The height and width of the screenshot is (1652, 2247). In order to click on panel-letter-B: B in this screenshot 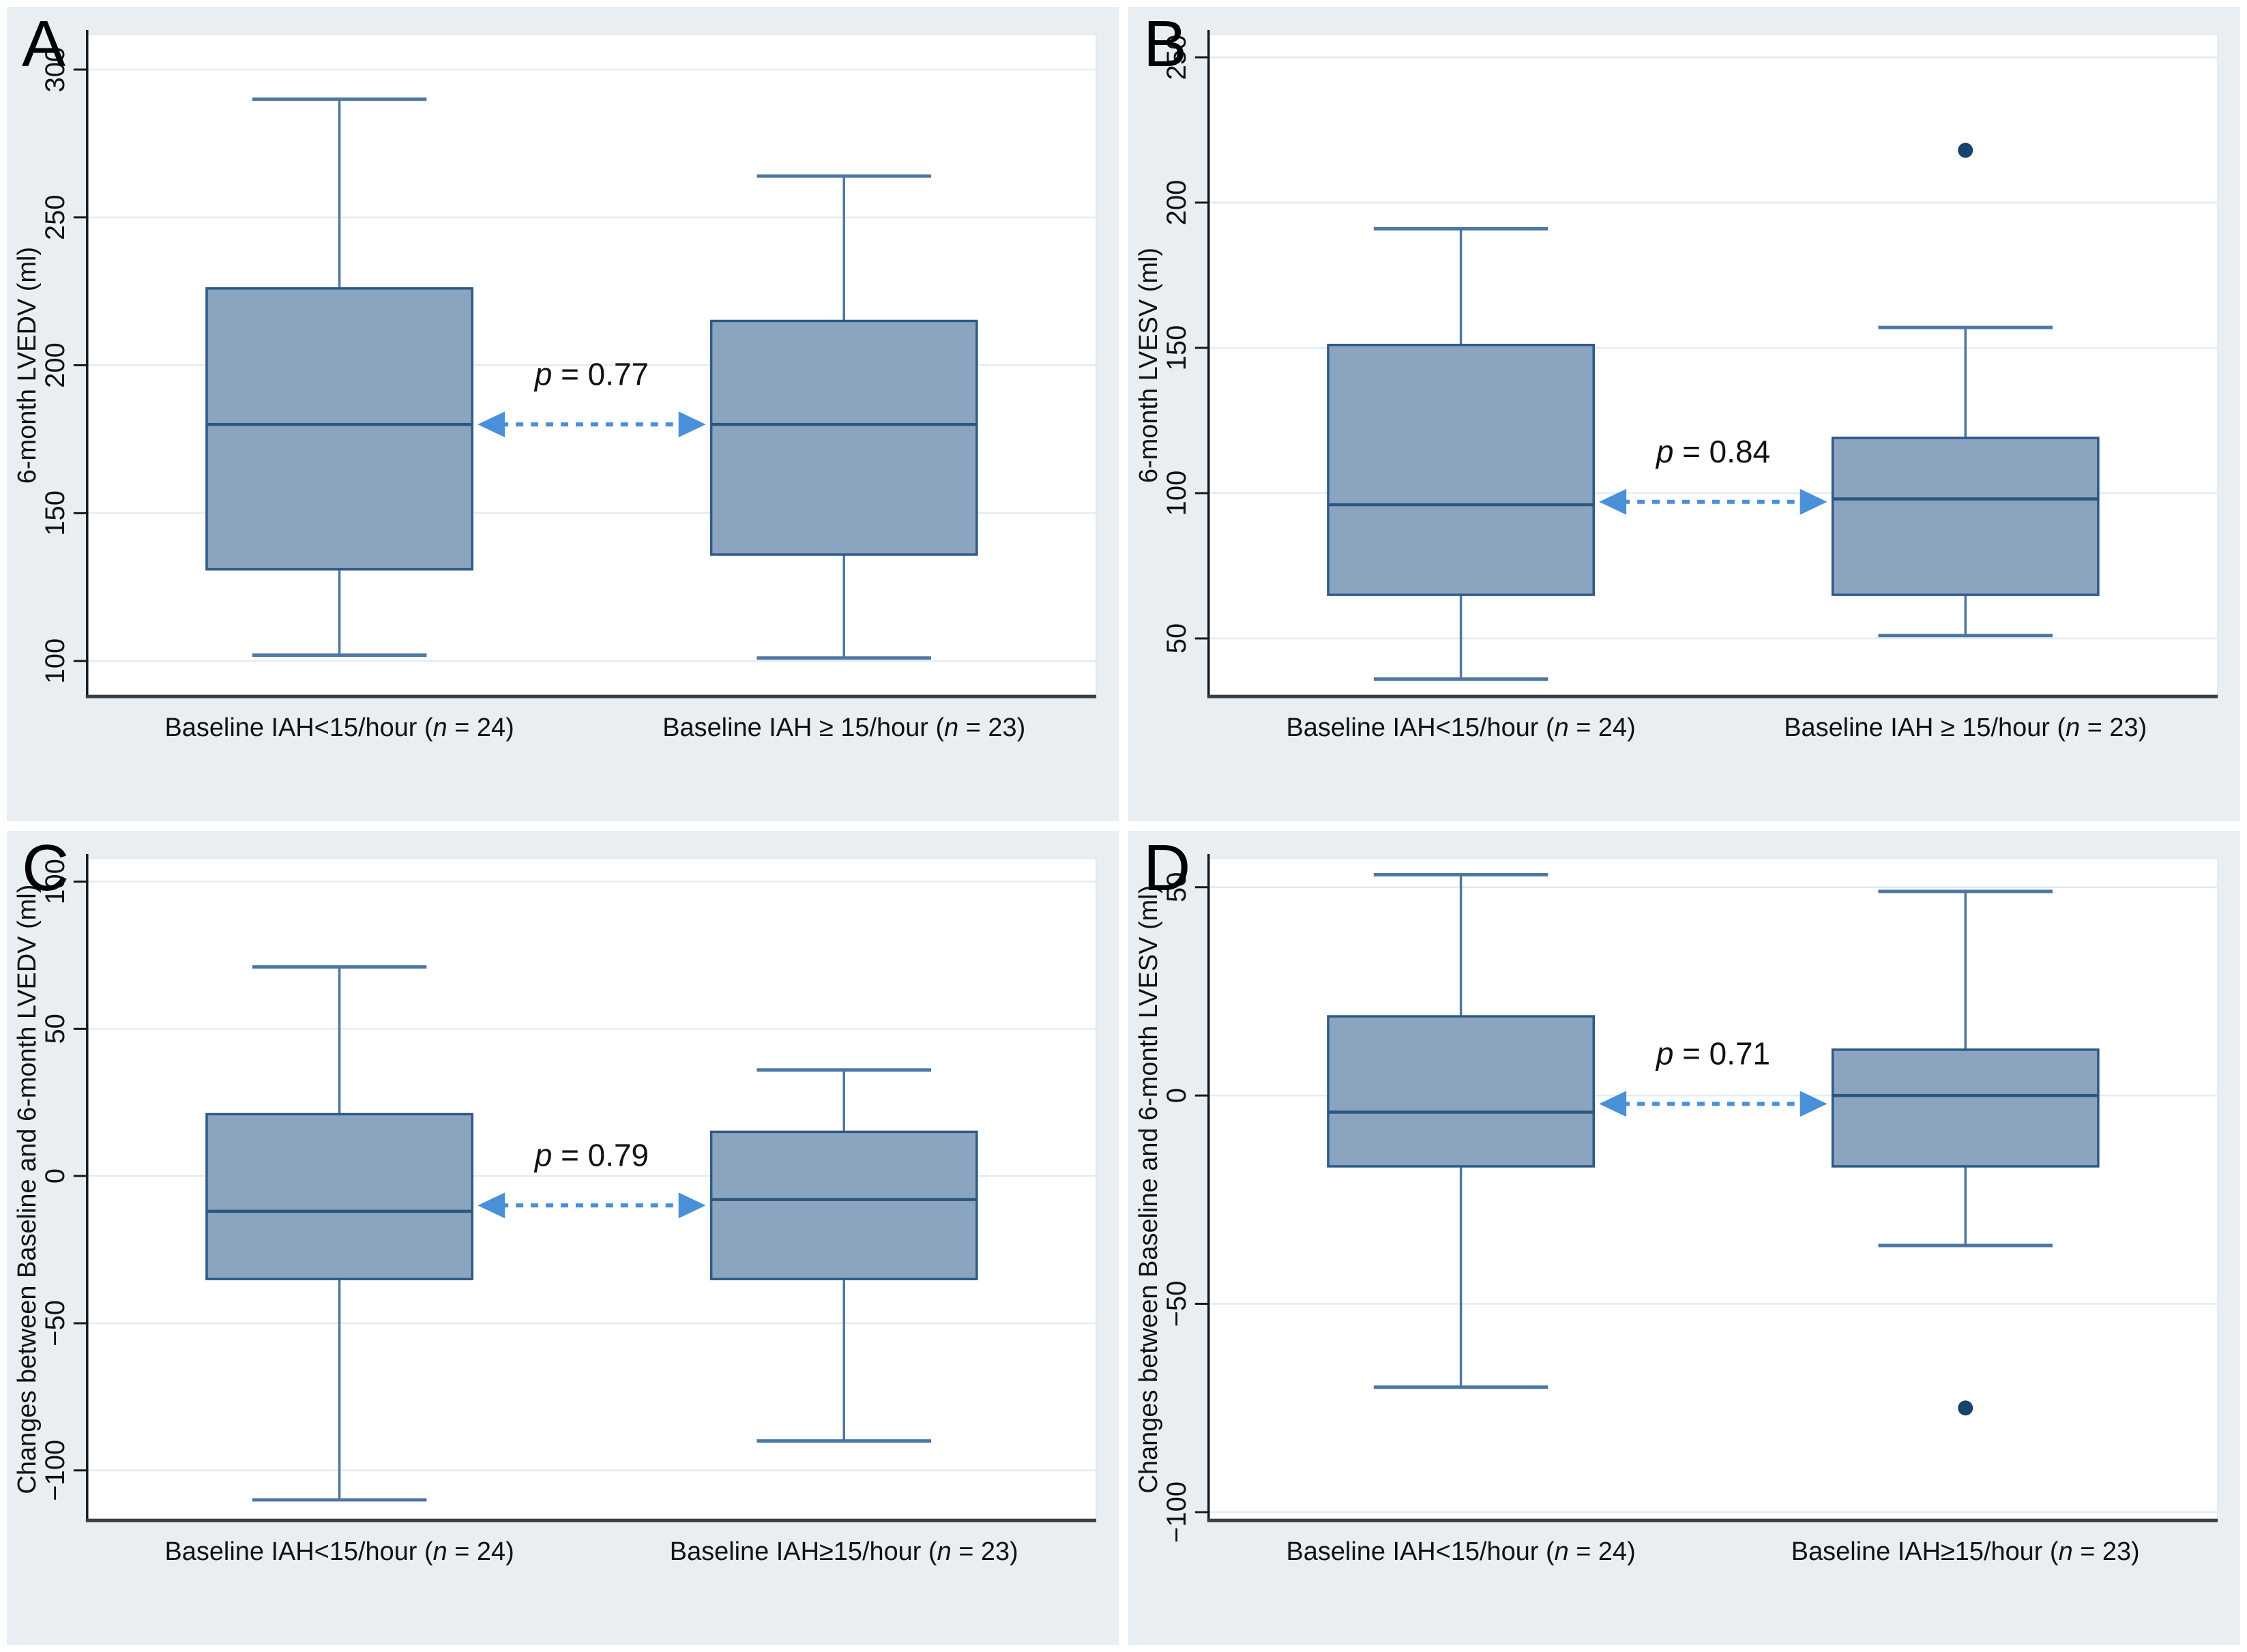, I will do `click(1165, 44)`.